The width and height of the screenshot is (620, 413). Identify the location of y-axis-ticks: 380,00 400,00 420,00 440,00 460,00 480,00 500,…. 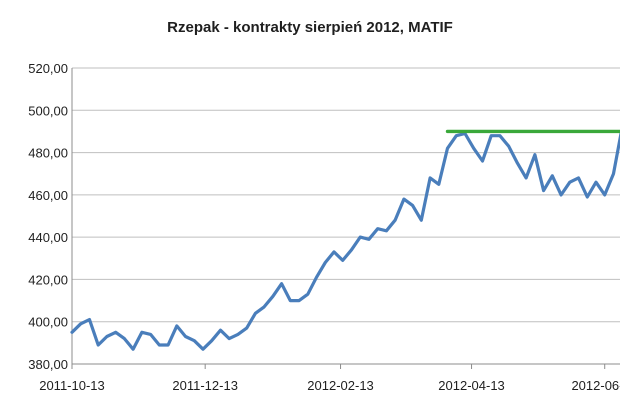
(48, 216).